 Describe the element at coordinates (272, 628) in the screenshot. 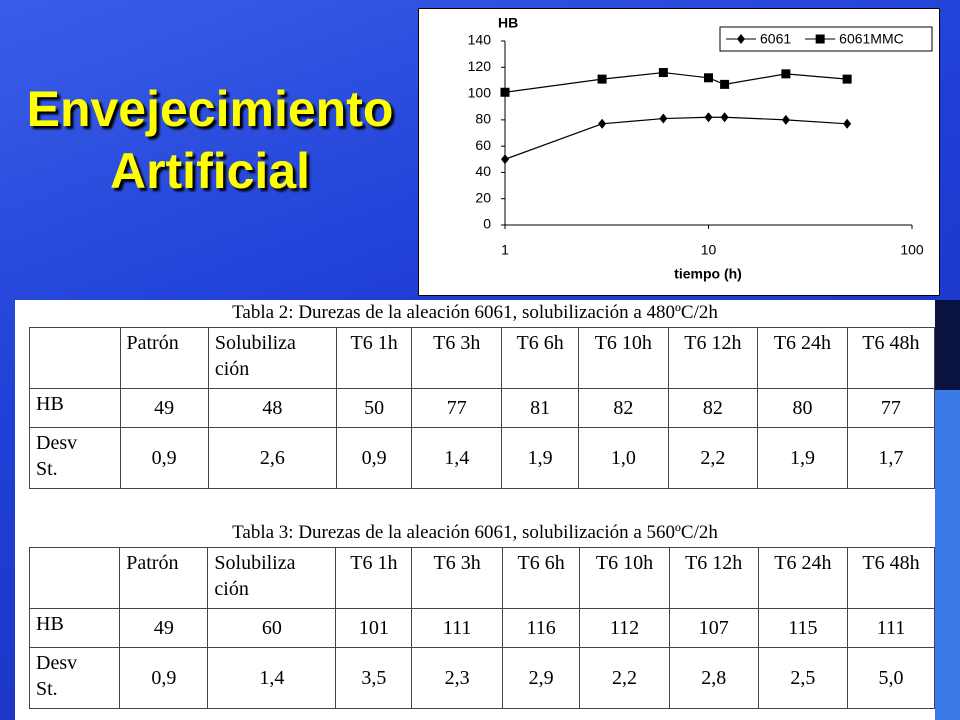

I see `table-cell: 60` at that location.